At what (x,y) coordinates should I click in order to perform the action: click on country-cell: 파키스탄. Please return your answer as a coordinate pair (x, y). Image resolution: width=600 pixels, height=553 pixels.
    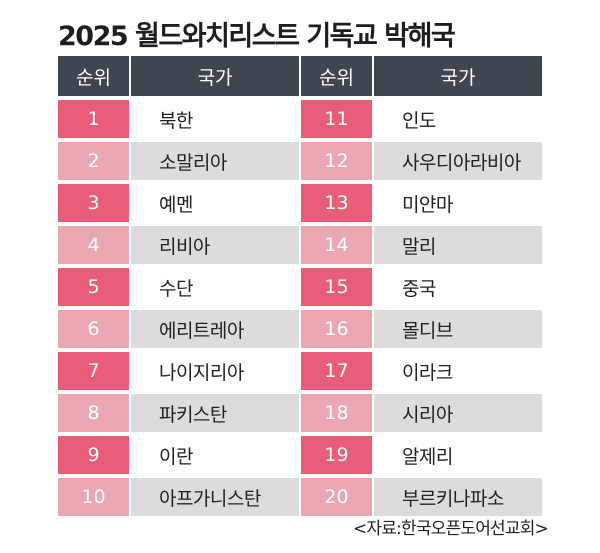
    Looking at the image, I should click on (214, 413).